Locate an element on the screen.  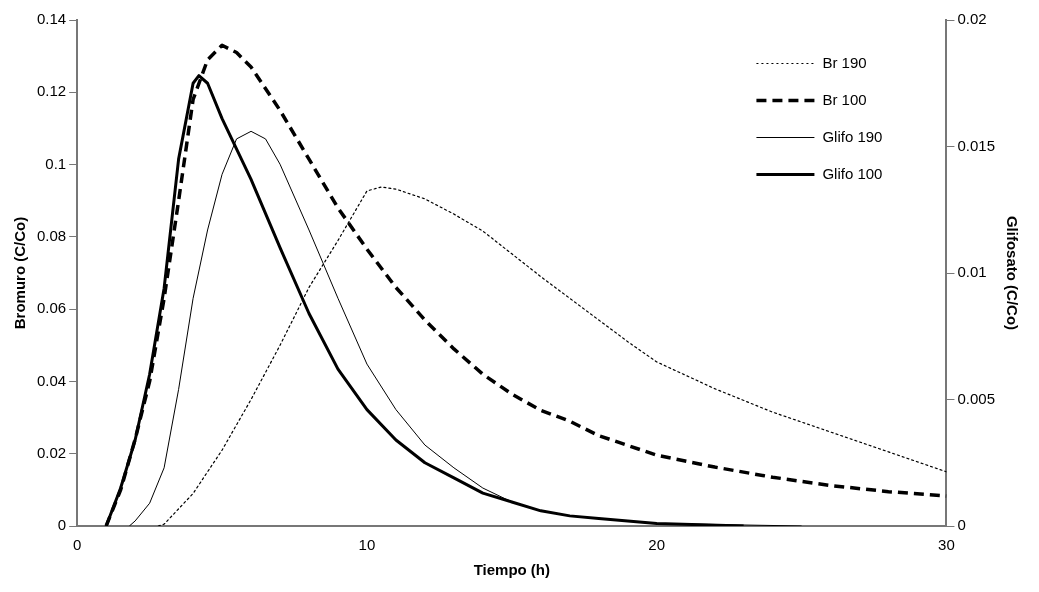
x-tick-label: 20 is located at coordinates (657, 545).